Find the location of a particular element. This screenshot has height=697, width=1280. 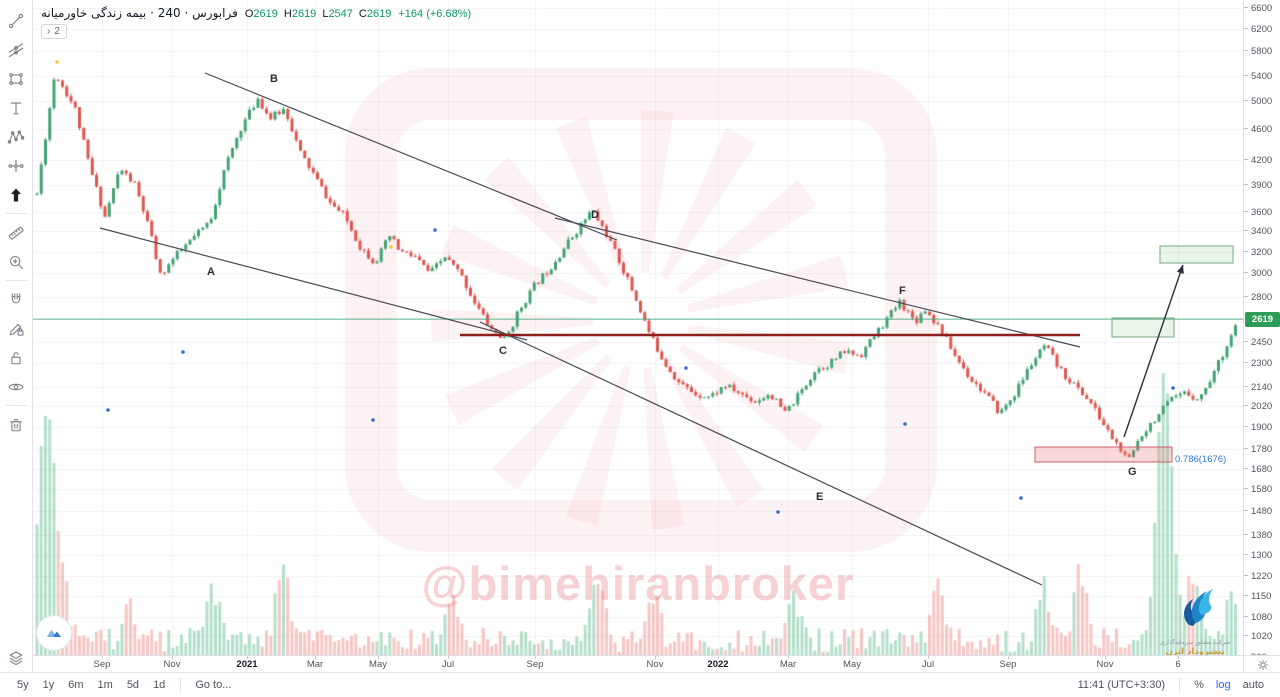

trendline-a-c is located at coordinates (313, 284).